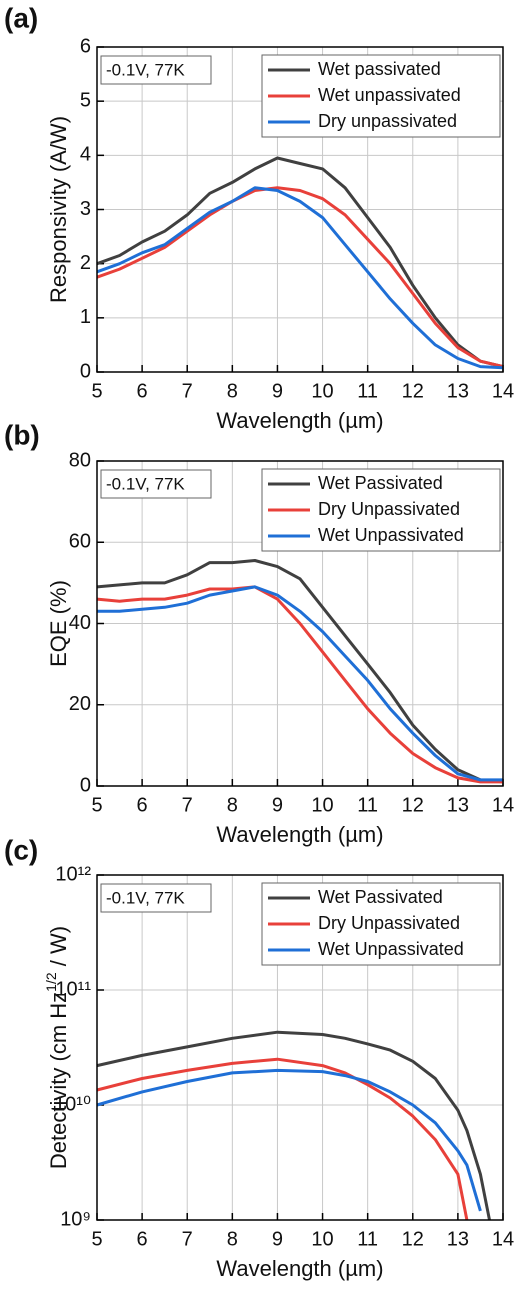  I want to click on y-axis-label: Responsivity (A/W), so click(58, 209).